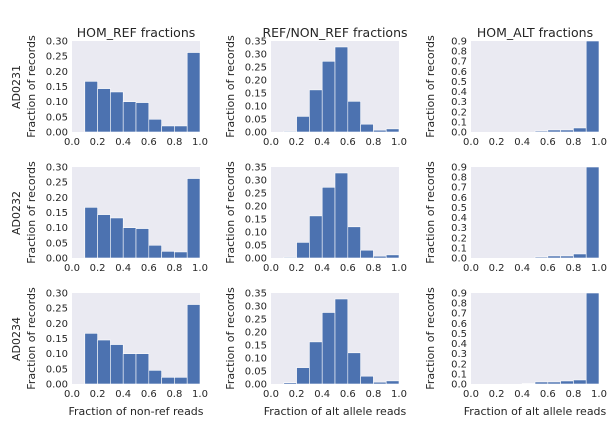  What do you see at coordinates (322, 394) in the screenshot?
I see `x-tick-label: 0.4` at bounding box center [322, 394].